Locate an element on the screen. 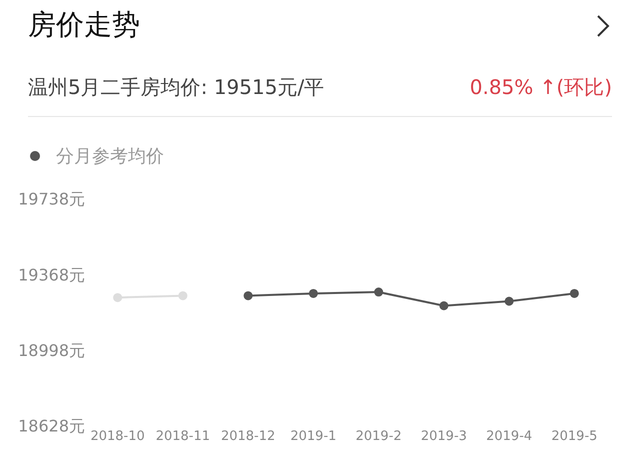 This screenshot has width=640, height=466. x-tick-label: 2019-3 is located at coordinates (443, 436).